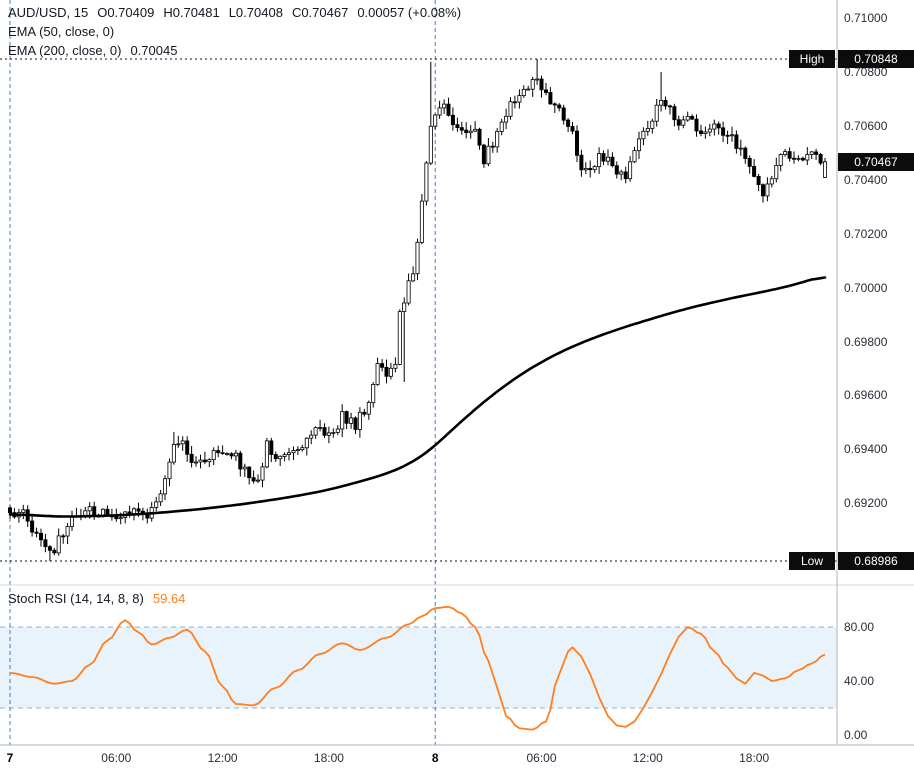  I want to click on price-tick: 0.70200, so click(866, 233).